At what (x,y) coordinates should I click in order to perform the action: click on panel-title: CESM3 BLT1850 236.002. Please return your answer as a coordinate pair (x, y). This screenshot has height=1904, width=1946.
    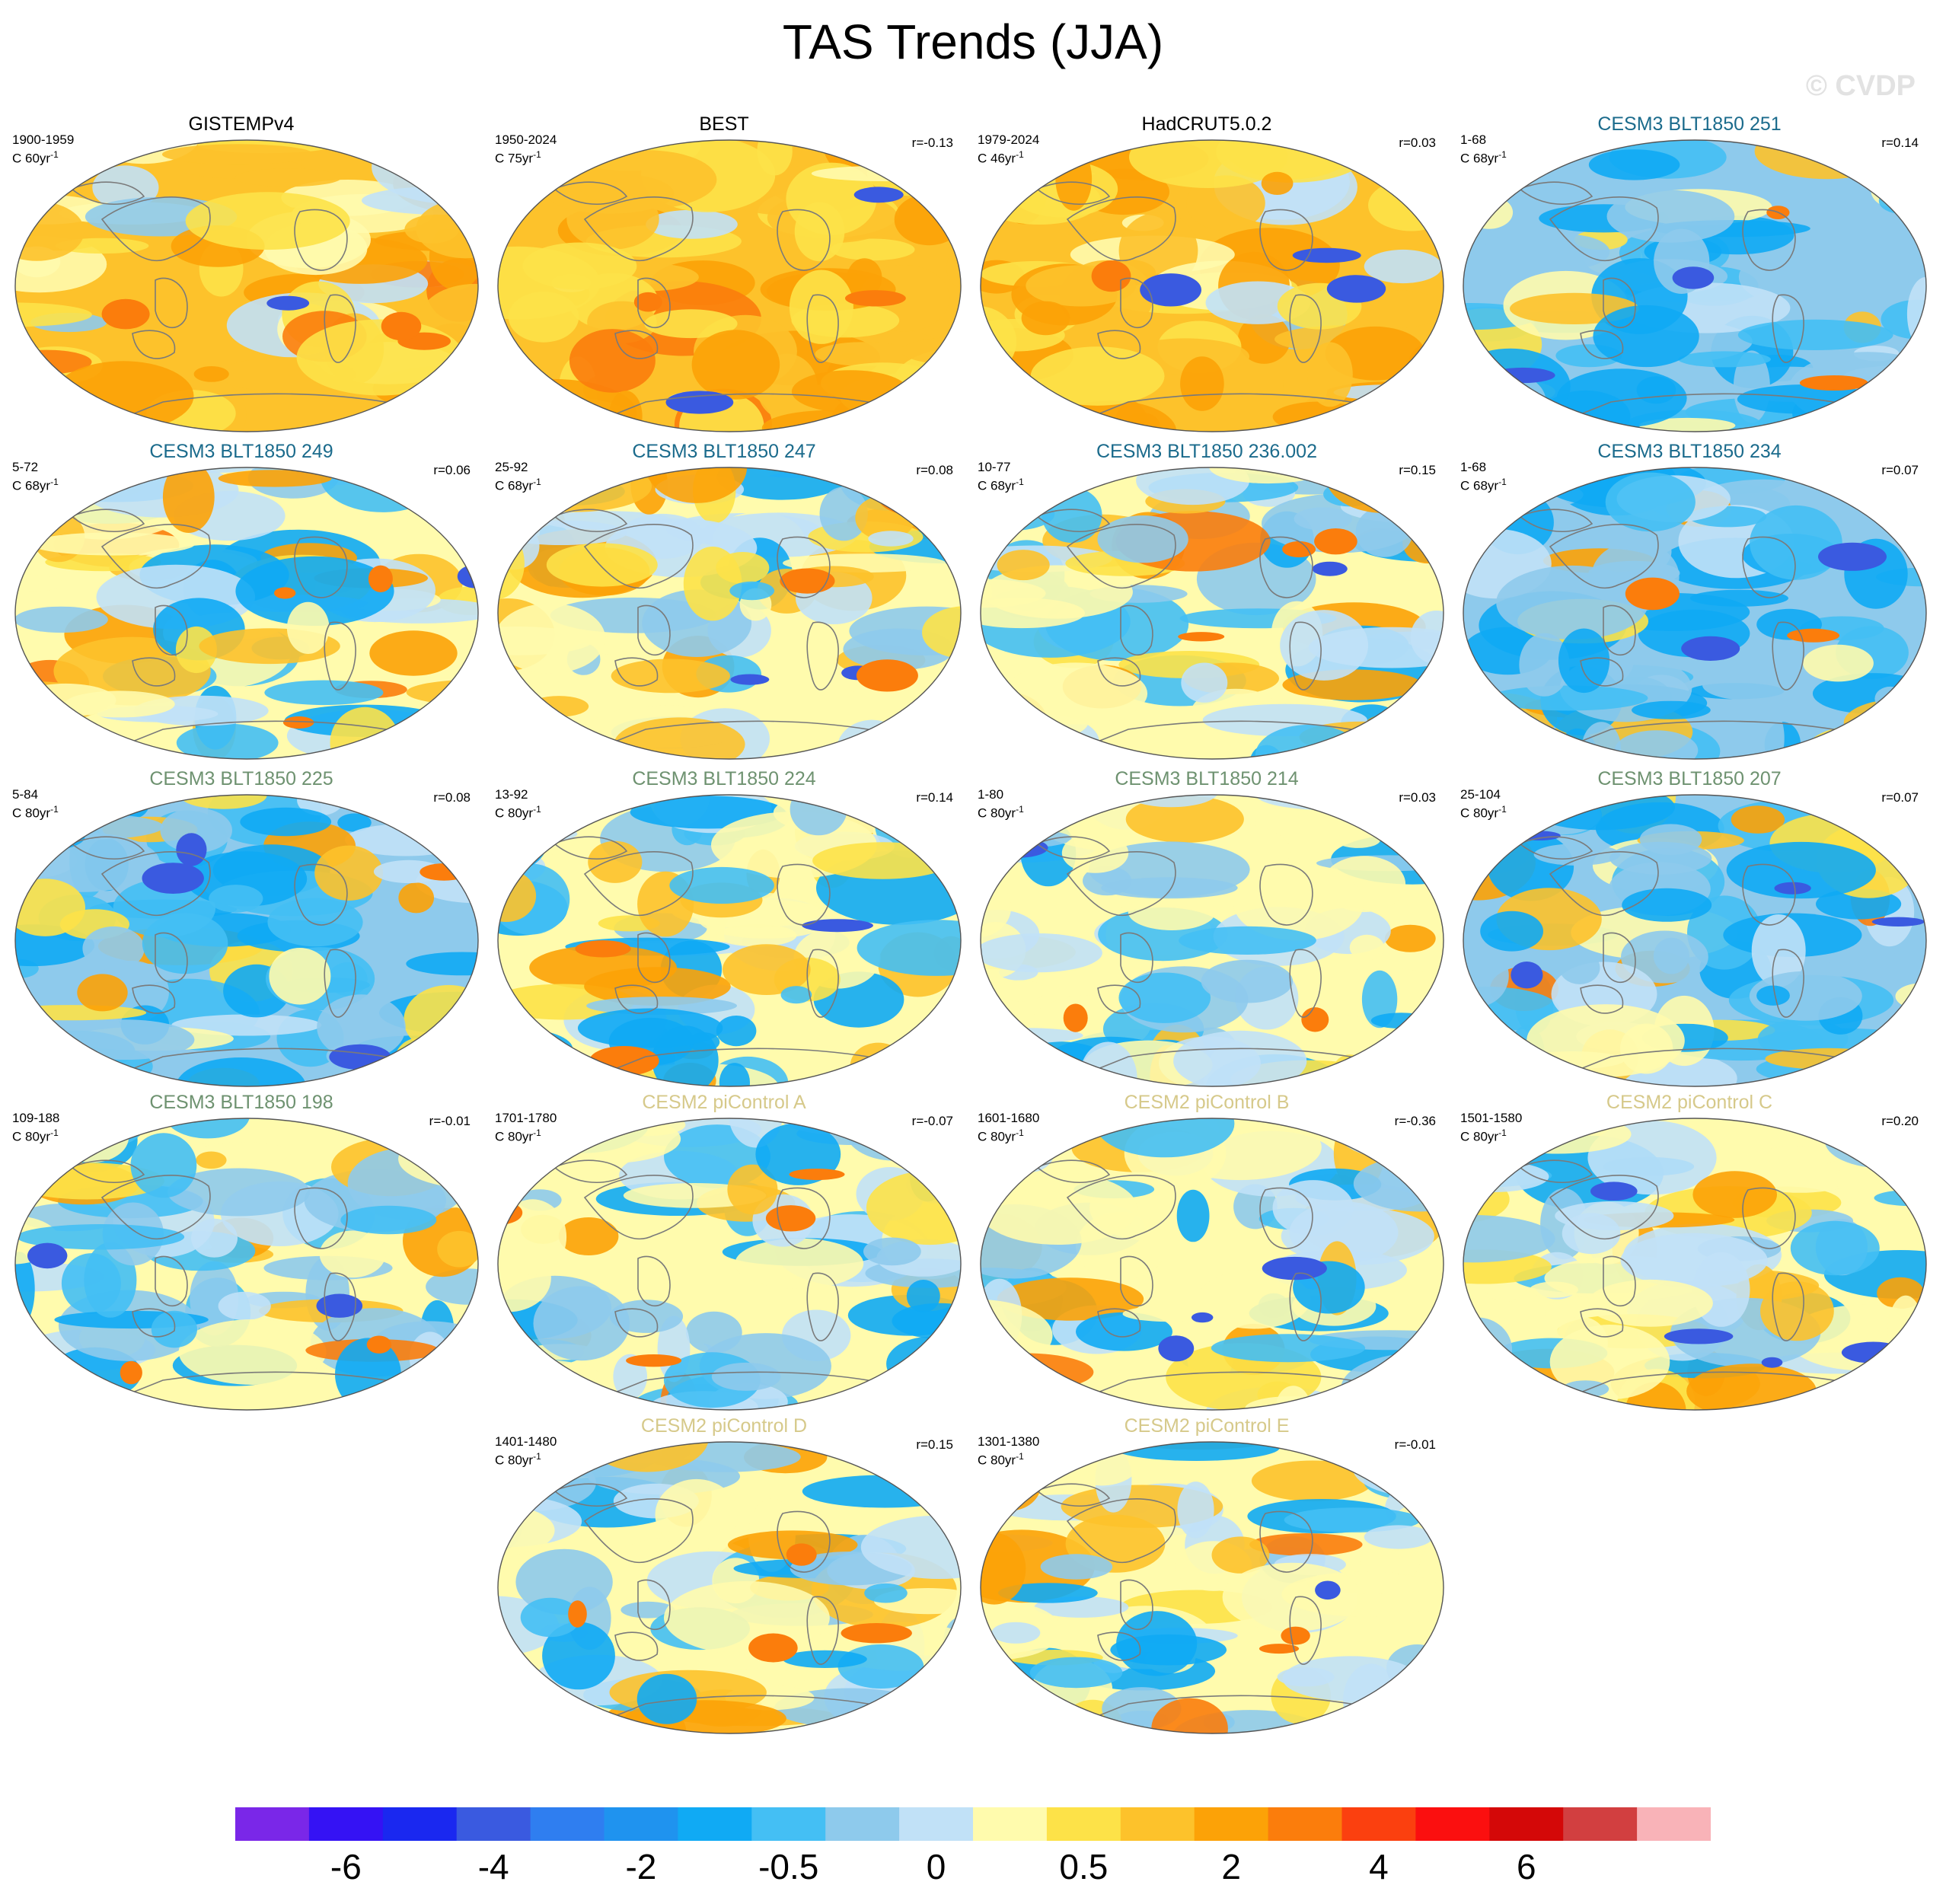
    Looking at the image, I should click on (1207, 451).